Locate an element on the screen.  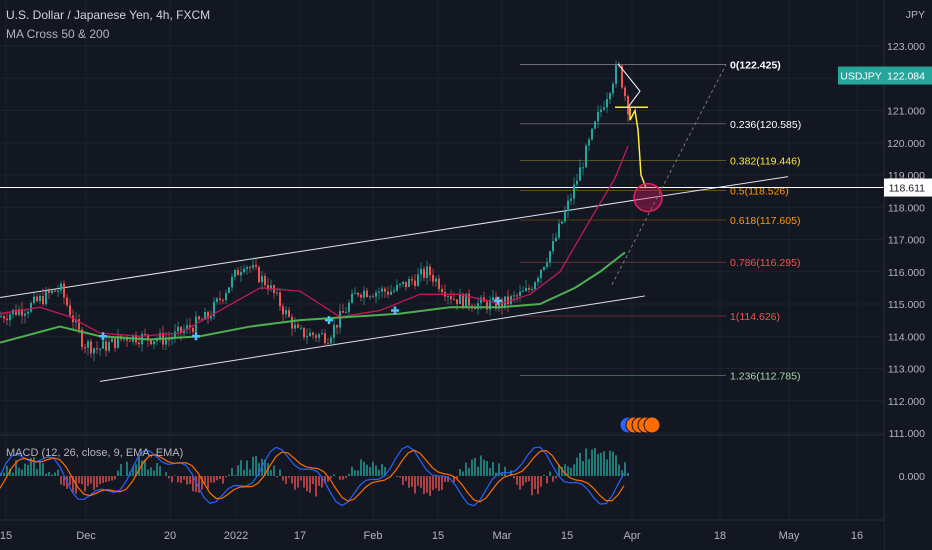
indicator-macd: MACD (12, 26, close, 9, EMA, EMA) is located at coordinates (95, 453).